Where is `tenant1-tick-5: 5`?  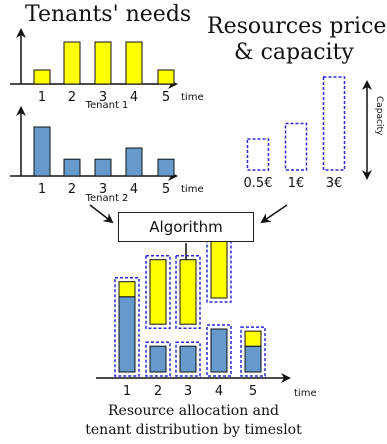 tenant1-tick-5: 5 is located at coordinates (166, 97).